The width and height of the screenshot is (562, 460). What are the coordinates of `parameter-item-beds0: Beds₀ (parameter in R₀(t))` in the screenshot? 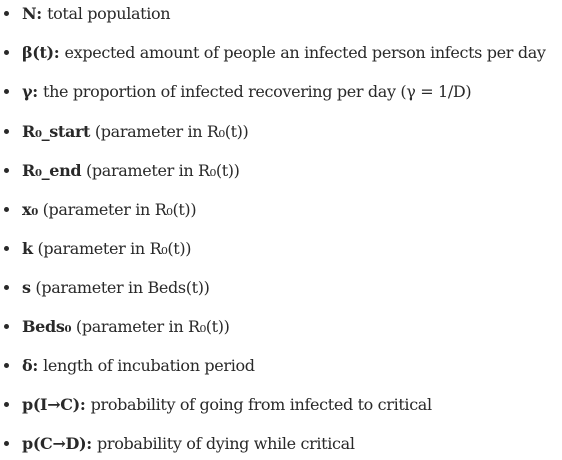 It's located at (115, 326).